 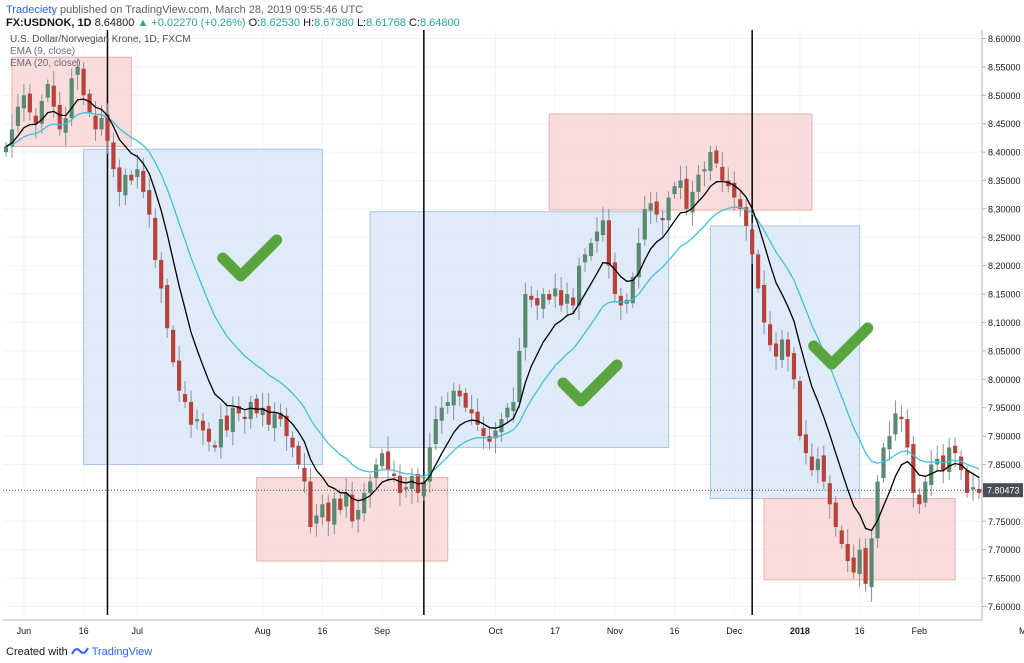 What do you see at coordinates (1004, 408) in the screenshot?
I see `price-tick-label: 7.95000` at bounding box center [1004, 408].